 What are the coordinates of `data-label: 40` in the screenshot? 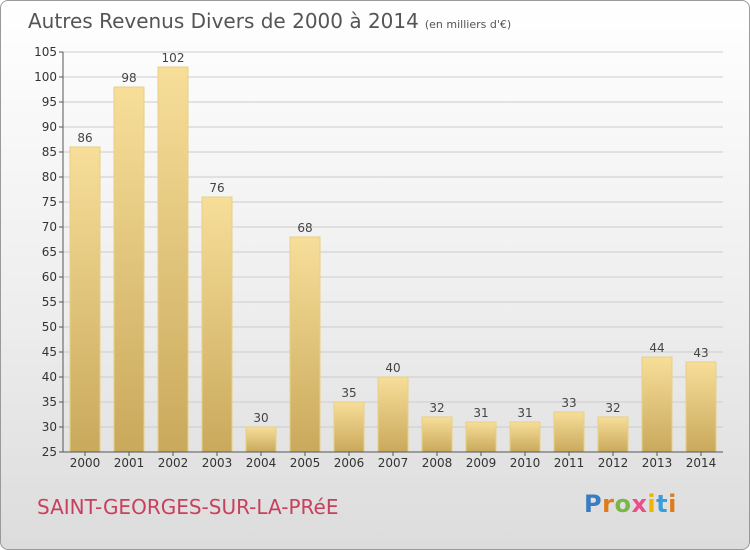 It's located at (392, 368).